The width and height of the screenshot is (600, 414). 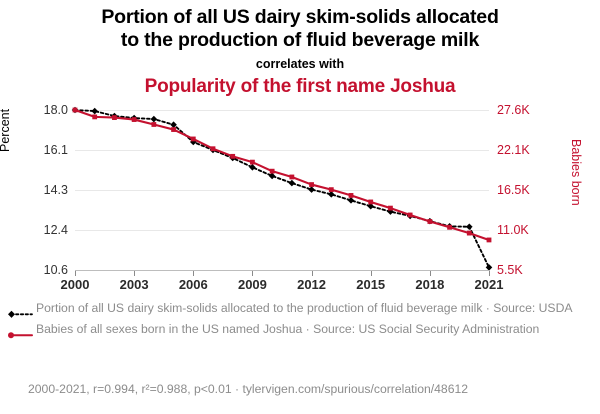 What do you see at coordinates (55, 230) in the screenshot?
I see `y-axis-left-tick-label: 12.4` at bounding box center [55, 230].